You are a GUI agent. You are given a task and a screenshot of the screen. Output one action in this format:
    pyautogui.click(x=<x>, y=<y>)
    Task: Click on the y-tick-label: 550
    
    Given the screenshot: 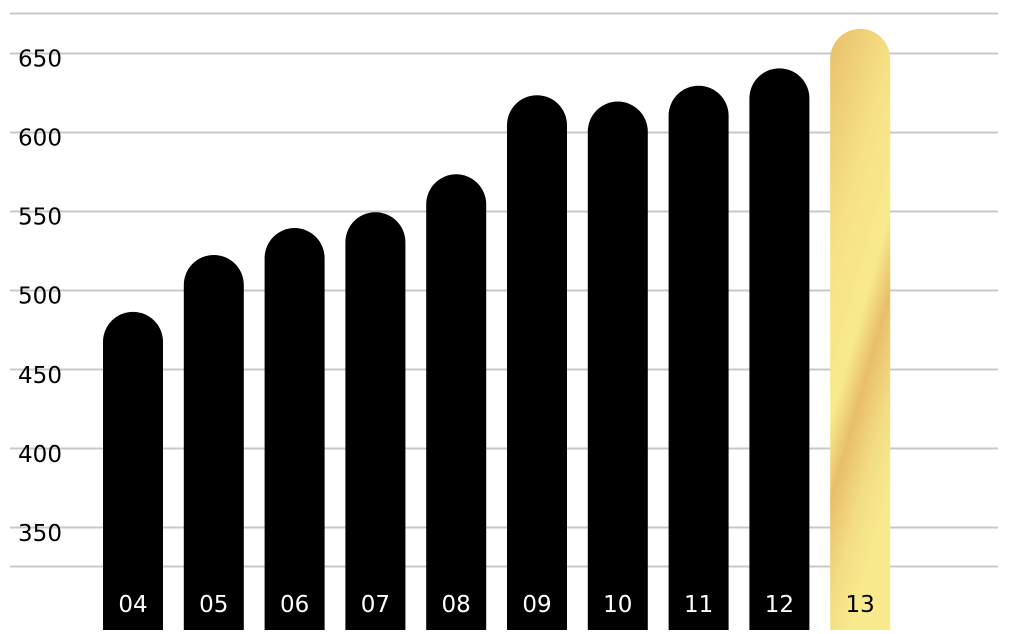 What is the action you would take?
    pyautogui.click(x=40, y=218)
    